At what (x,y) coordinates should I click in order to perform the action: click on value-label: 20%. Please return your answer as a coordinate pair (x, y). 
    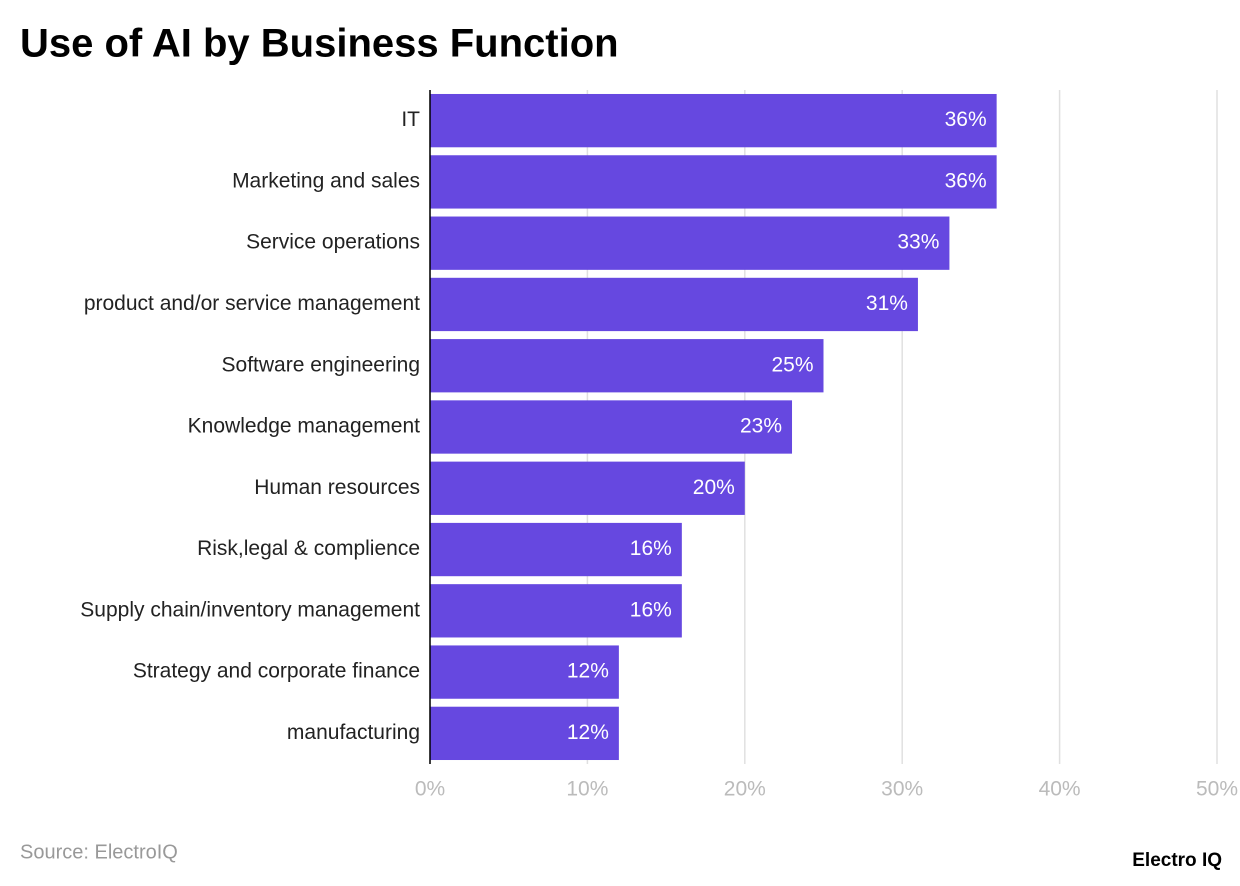
    Looking at the image, I should click on (714, 487).